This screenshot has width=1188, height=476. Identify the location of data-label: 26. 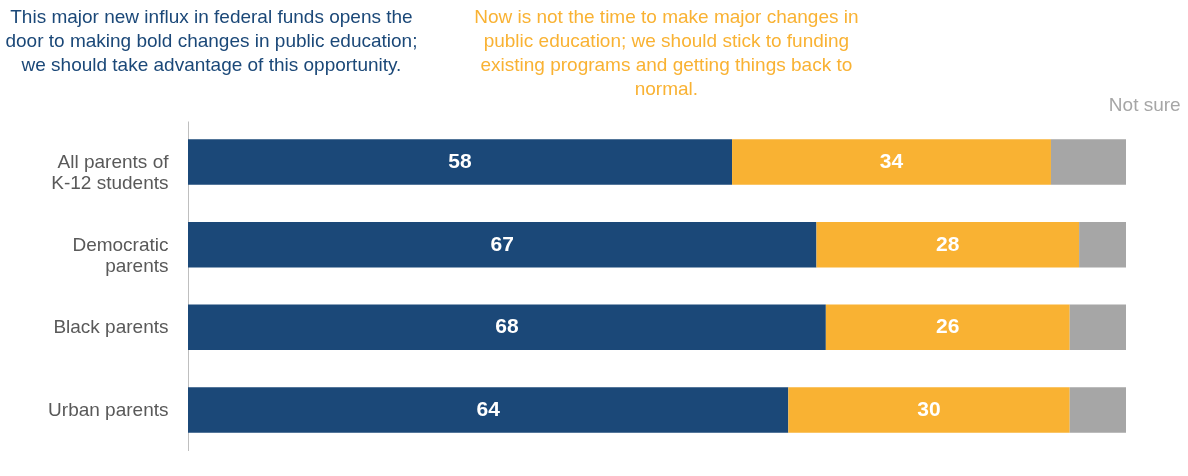
(948, 326).